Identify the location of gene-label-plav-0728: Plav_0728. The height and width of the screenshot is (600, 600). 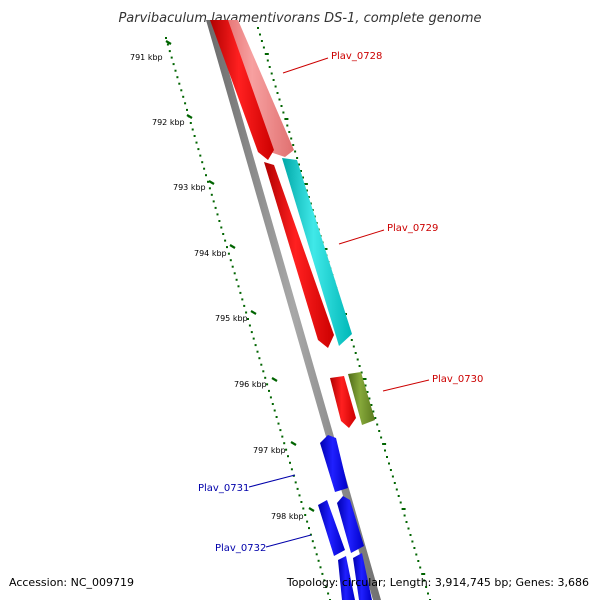
(356, 56).